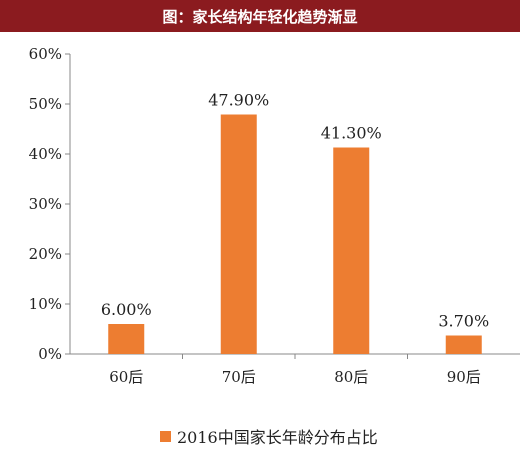  Describe the element at coordinates (45, 254) in the screenshot. I see `y-tick-label: 20%` at that location.